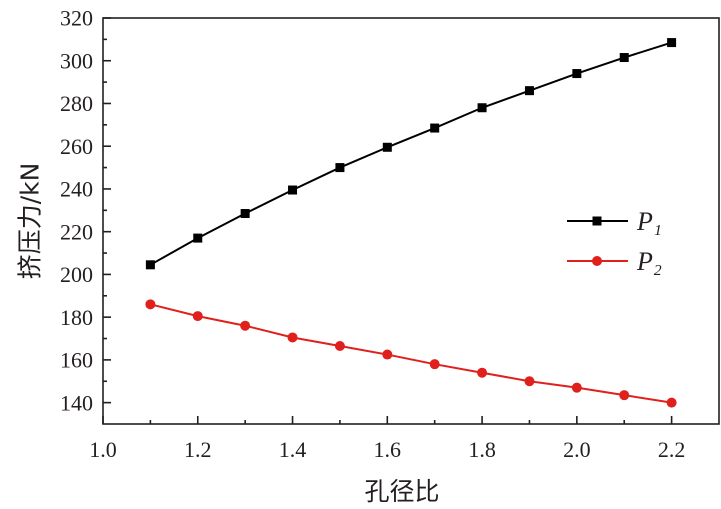 The width and height of the screenshot is (721, 509). Describe the element at coordinates (76, 60) in the screenshot. I see `y-tick-label: 300` at that location.